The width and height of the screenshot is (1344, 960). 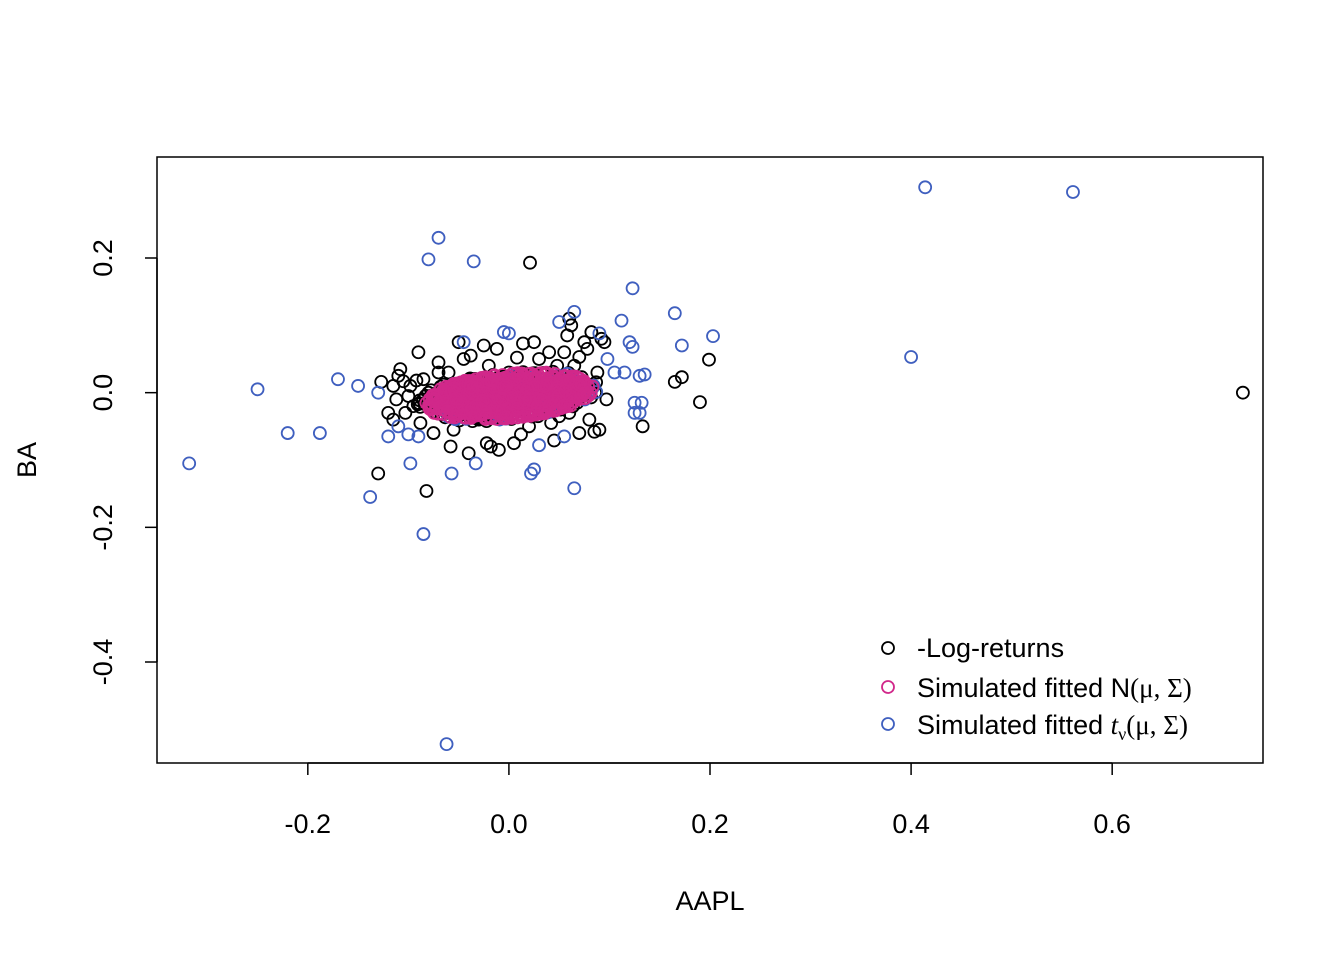 I want to click on legend-marker-student-t, so click(x=888, y=724).